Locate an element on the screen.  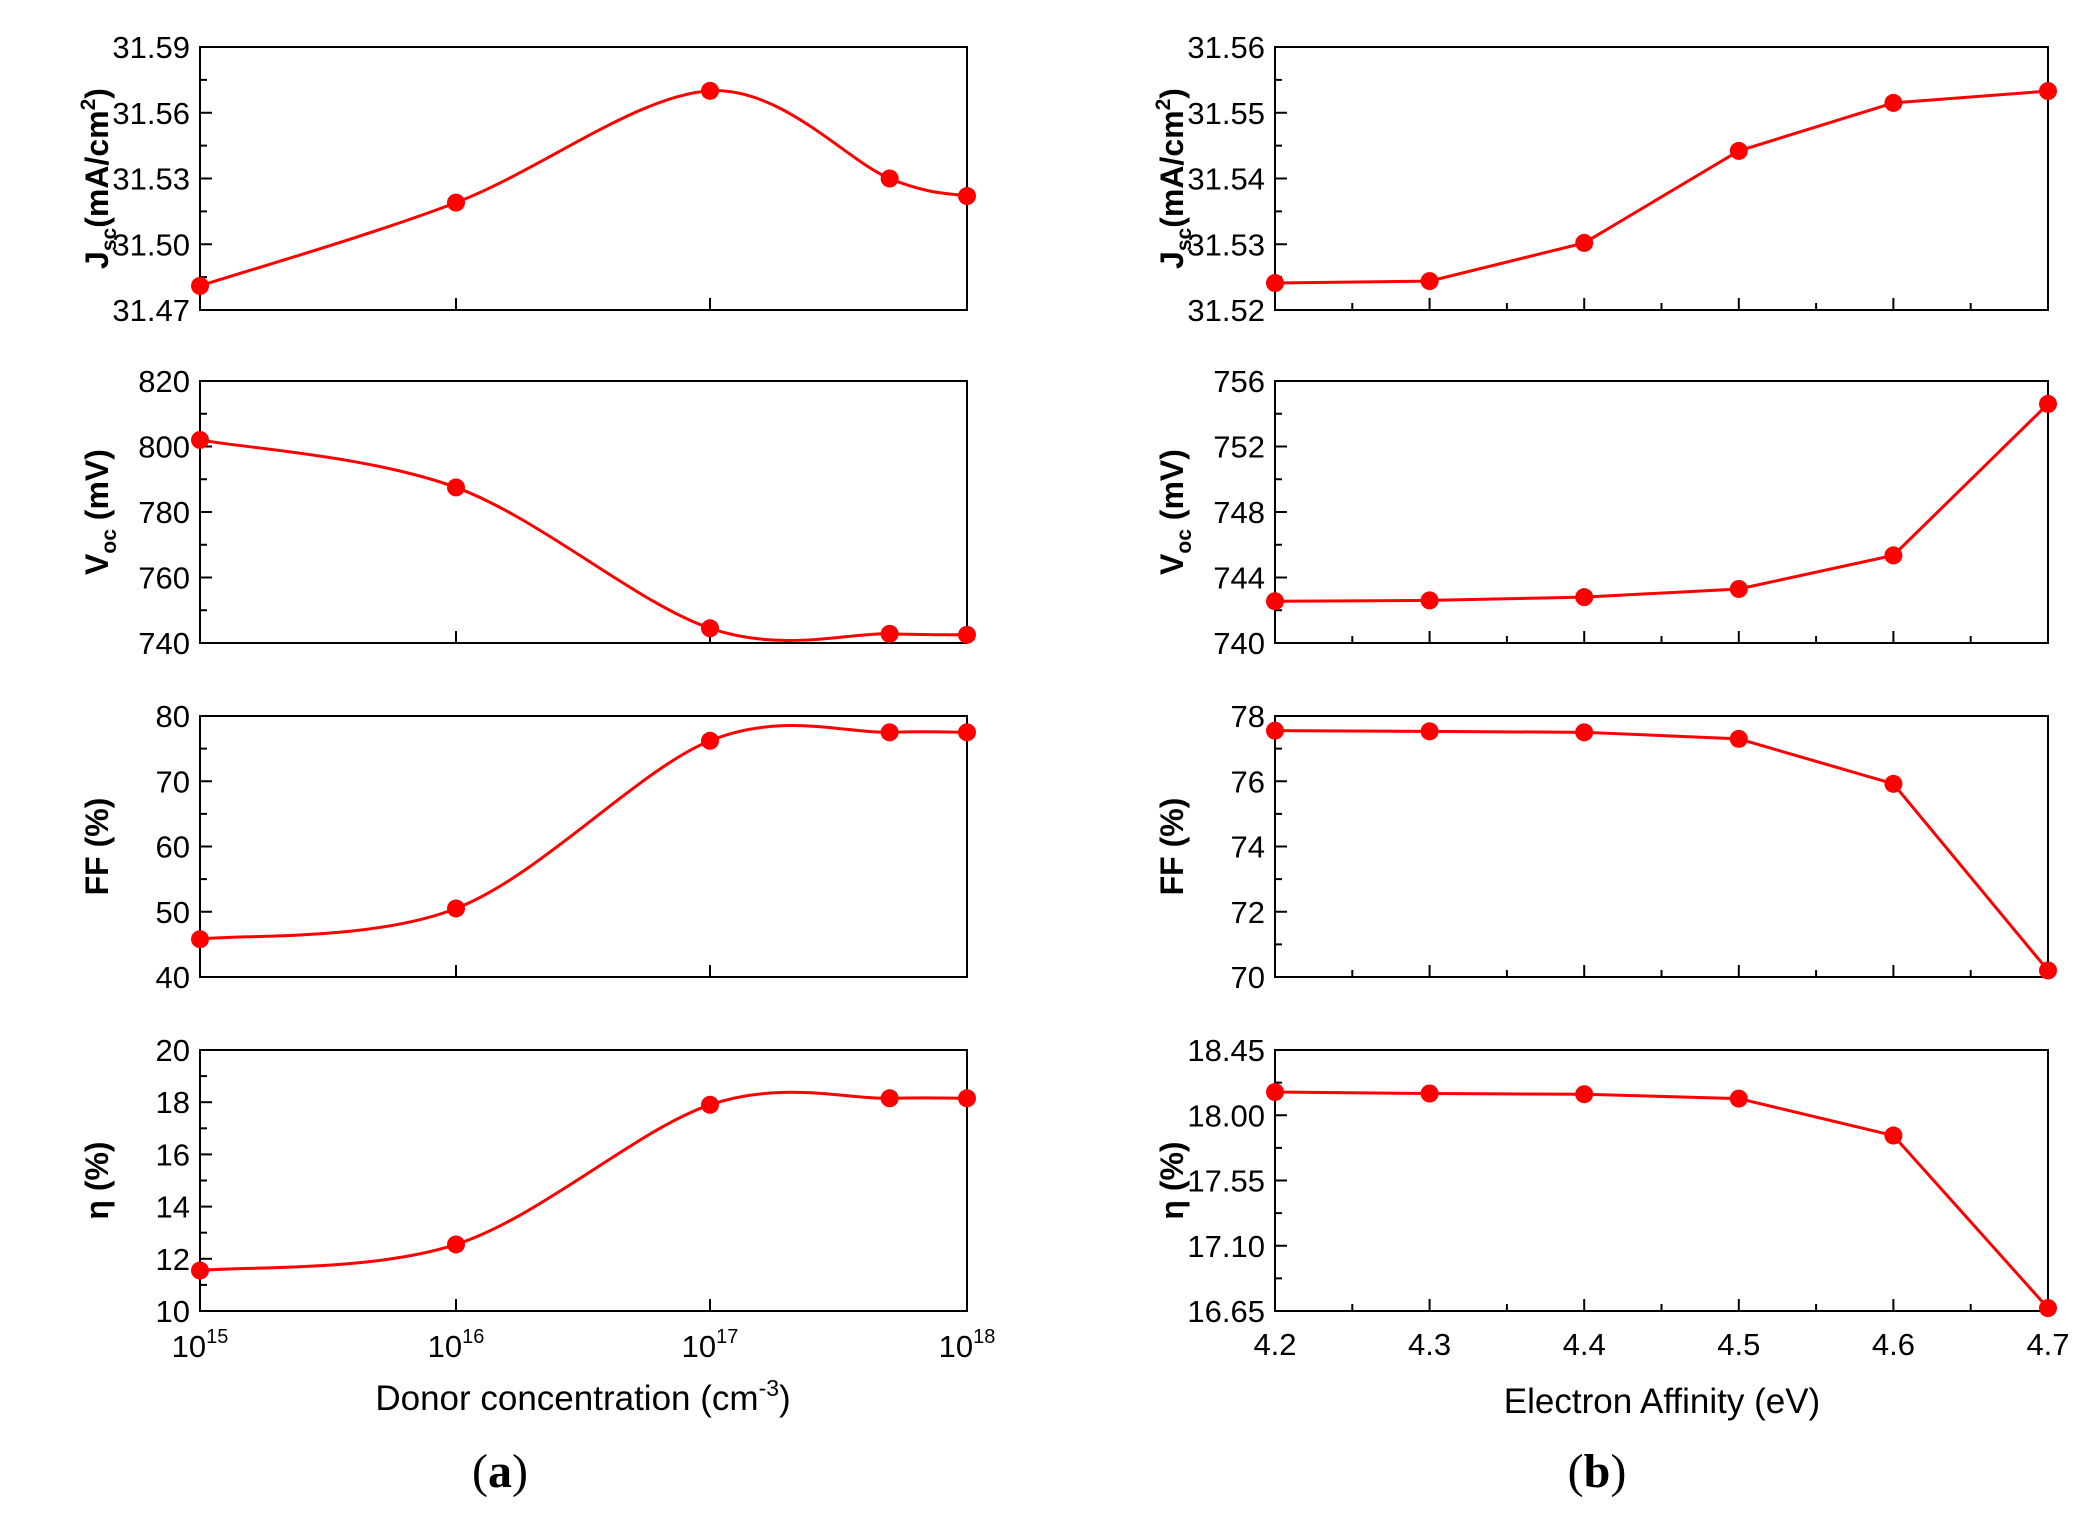
chart-a-voc: 740 760 780 800 820 Voc (mV) is located at coordinates (527, 512).